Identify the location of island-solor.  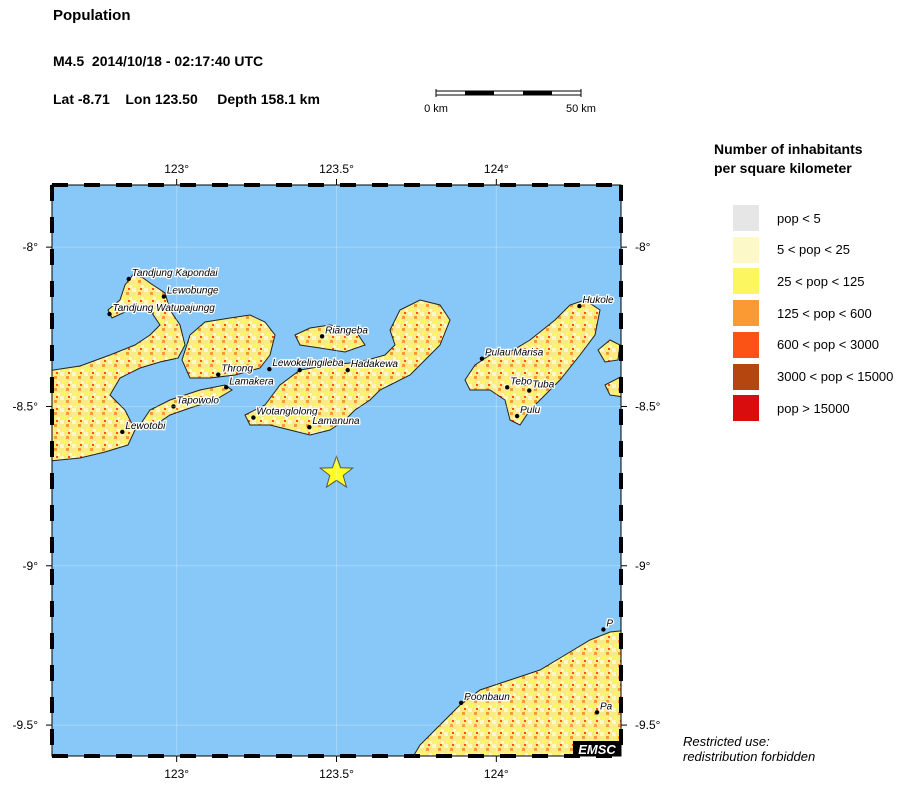
(186, 405).